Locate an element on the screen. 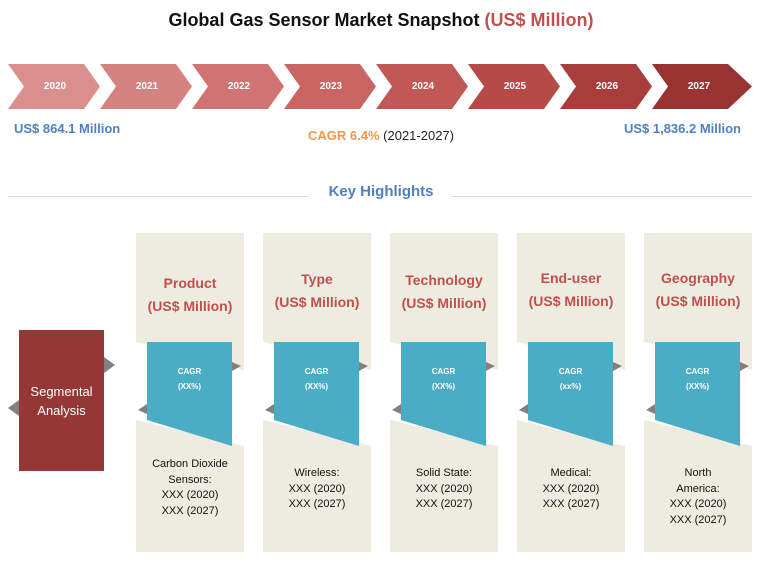 The image size is (762, 562). seg-right-arrow is located at coordinates (109, 365).